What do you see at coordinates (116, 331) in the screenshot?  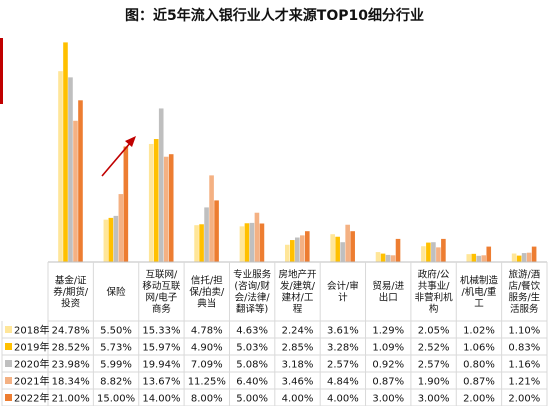 I see `data-label-1-2: 5.50%` at bounding box center [116, 331].